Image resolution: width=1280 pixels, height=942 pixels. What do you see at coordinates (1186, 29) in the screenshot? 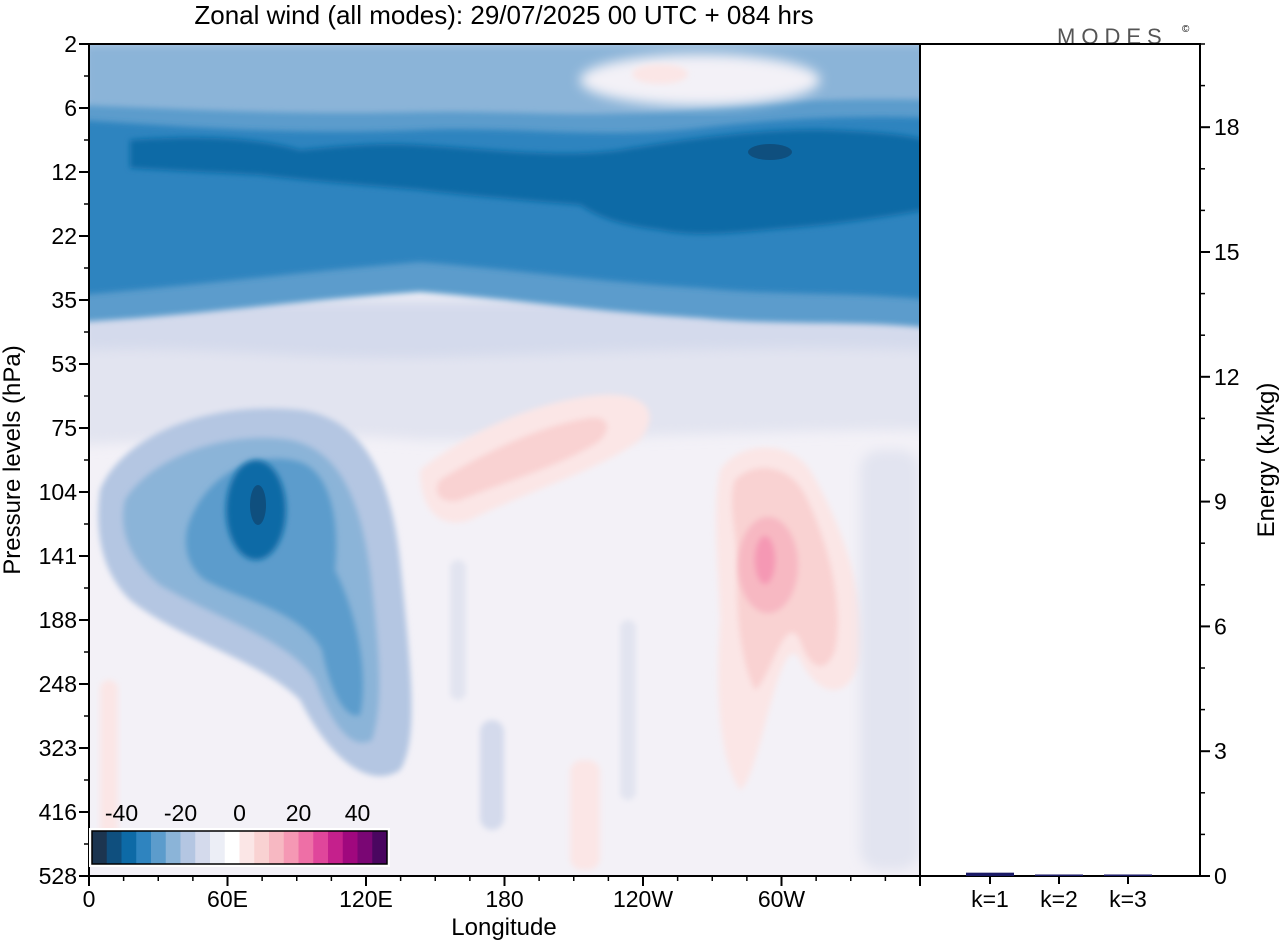
I see `logo-mark: ©` at bounding box center [1186, 29].